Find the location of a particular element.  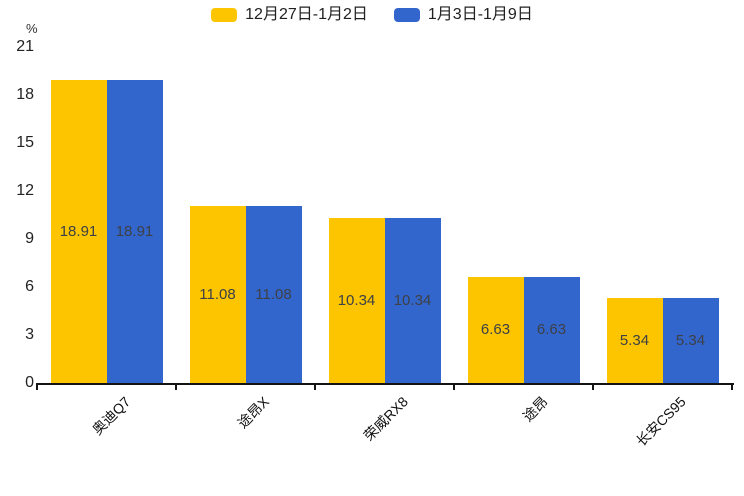

legend-item-series-1: 1月3日-1月9日 is located at coordinates (463, 15).